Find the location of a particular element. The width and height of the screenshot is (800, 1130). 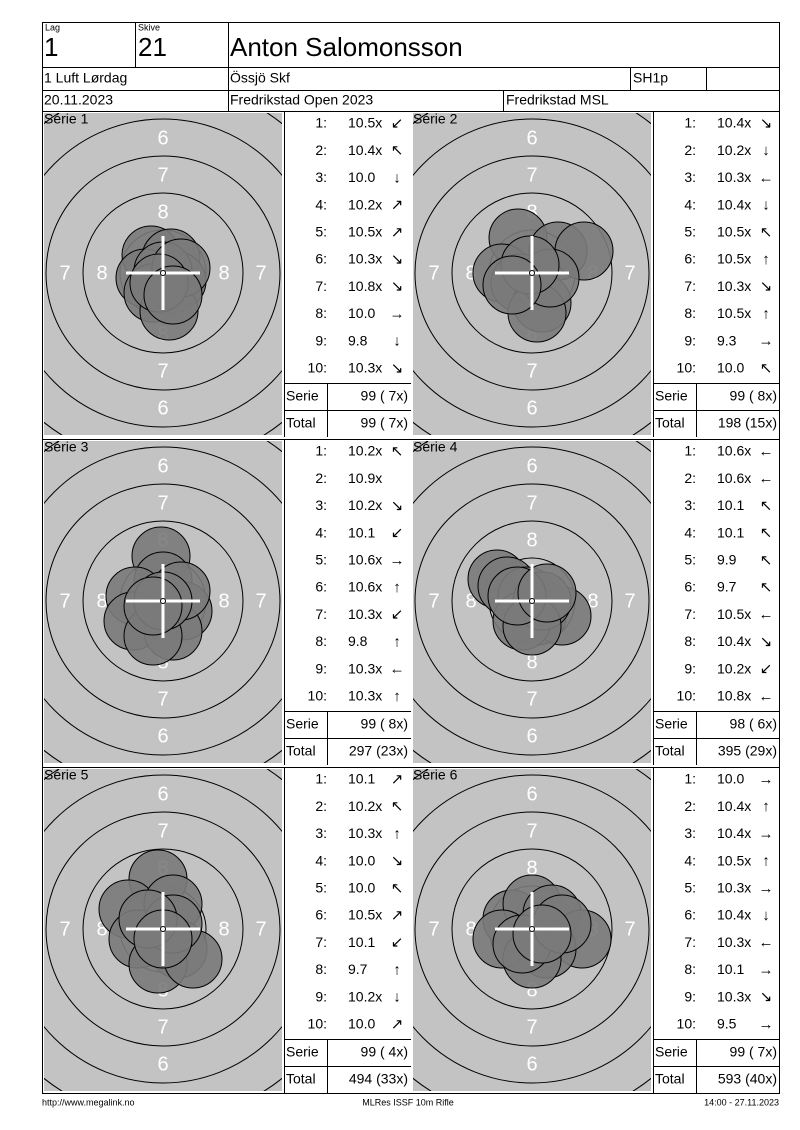

footer-timestamp: 14:00 - 27.11.2023 is located at coordinates (741, 1102).